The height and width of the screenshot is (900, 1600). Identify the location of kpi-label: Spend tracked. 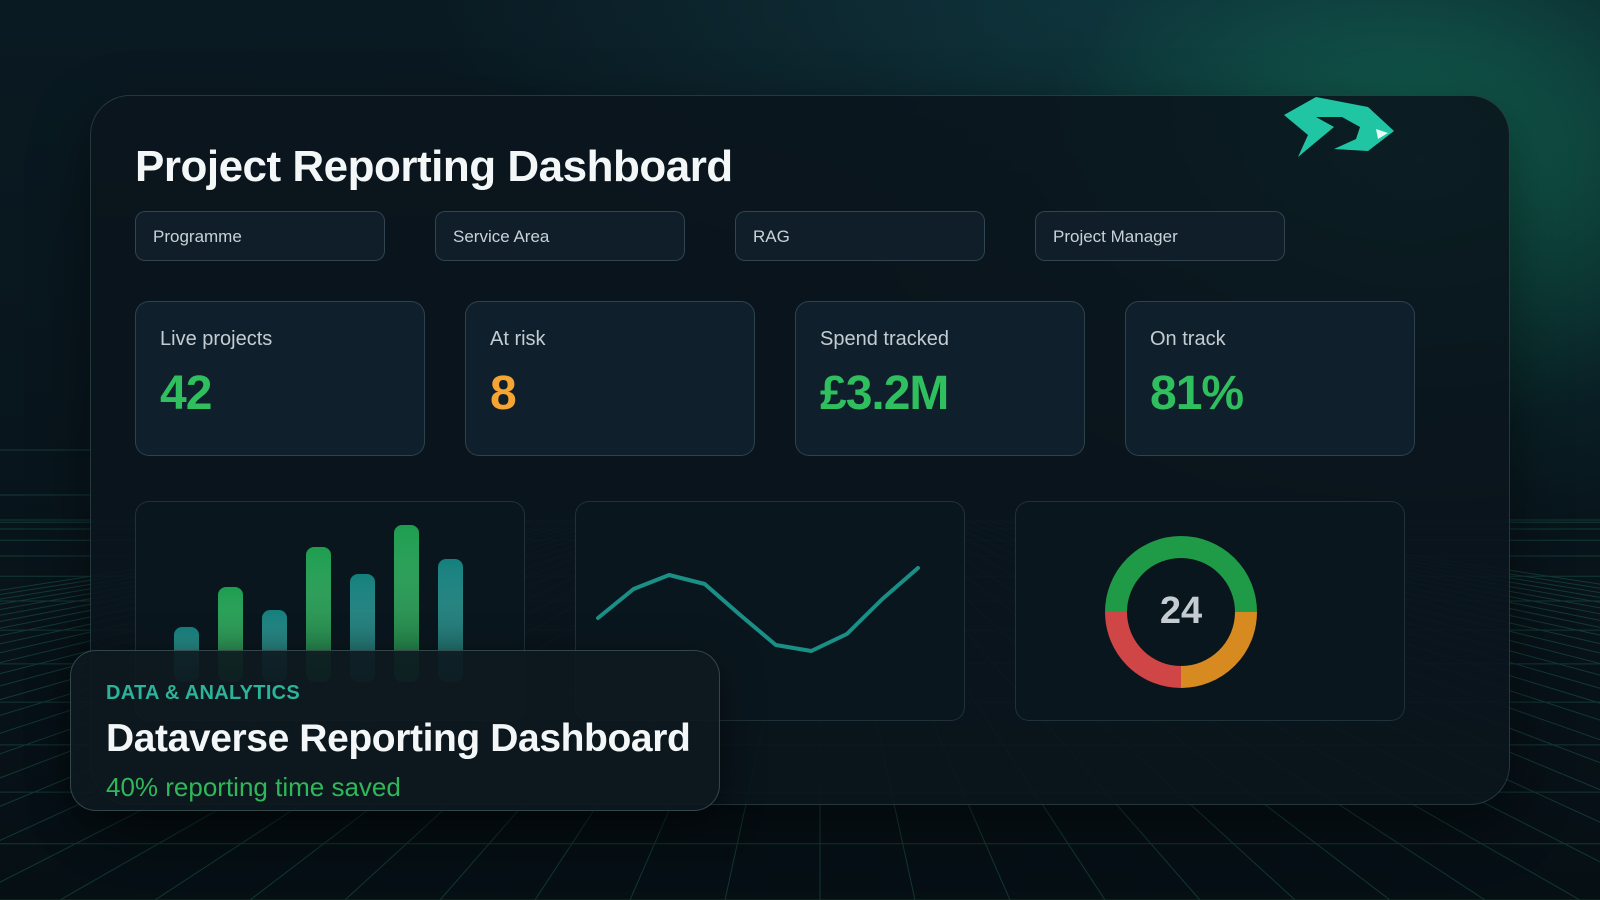
(884, 339).